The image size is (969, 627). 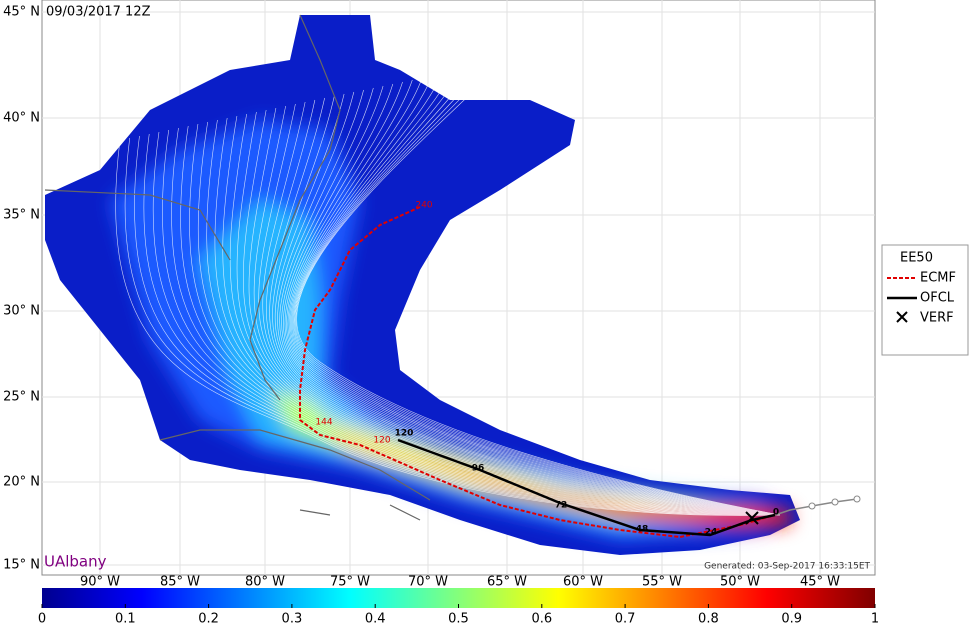 What do you see at coordinates (740, 582) in the screenshot?
I see `lon-label: 50° W` at bounding box center [740, 582].